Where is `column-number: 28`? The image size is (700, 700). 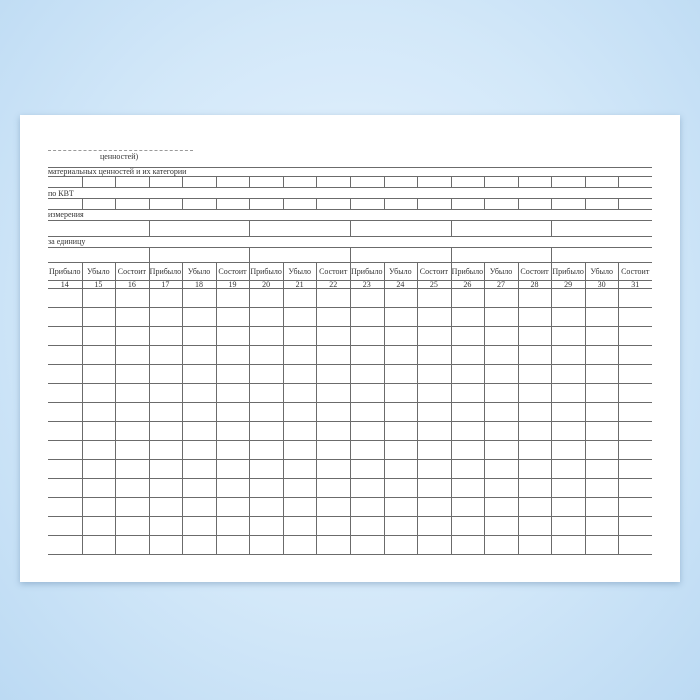
column-number: 28 is located at coordinates (534, 284).